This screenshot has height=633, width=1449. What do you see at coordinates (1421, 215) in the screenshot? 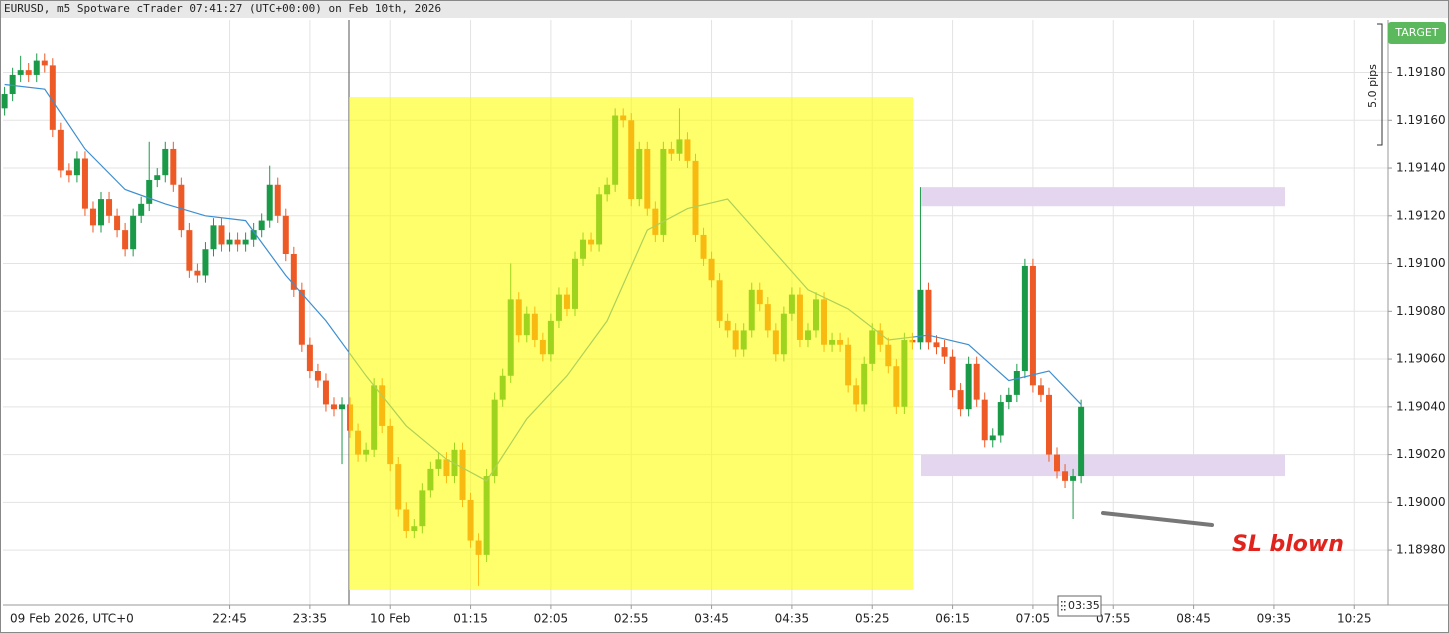
I see `y-tick-label: 1.19120` at bounding box center [1421, 215].